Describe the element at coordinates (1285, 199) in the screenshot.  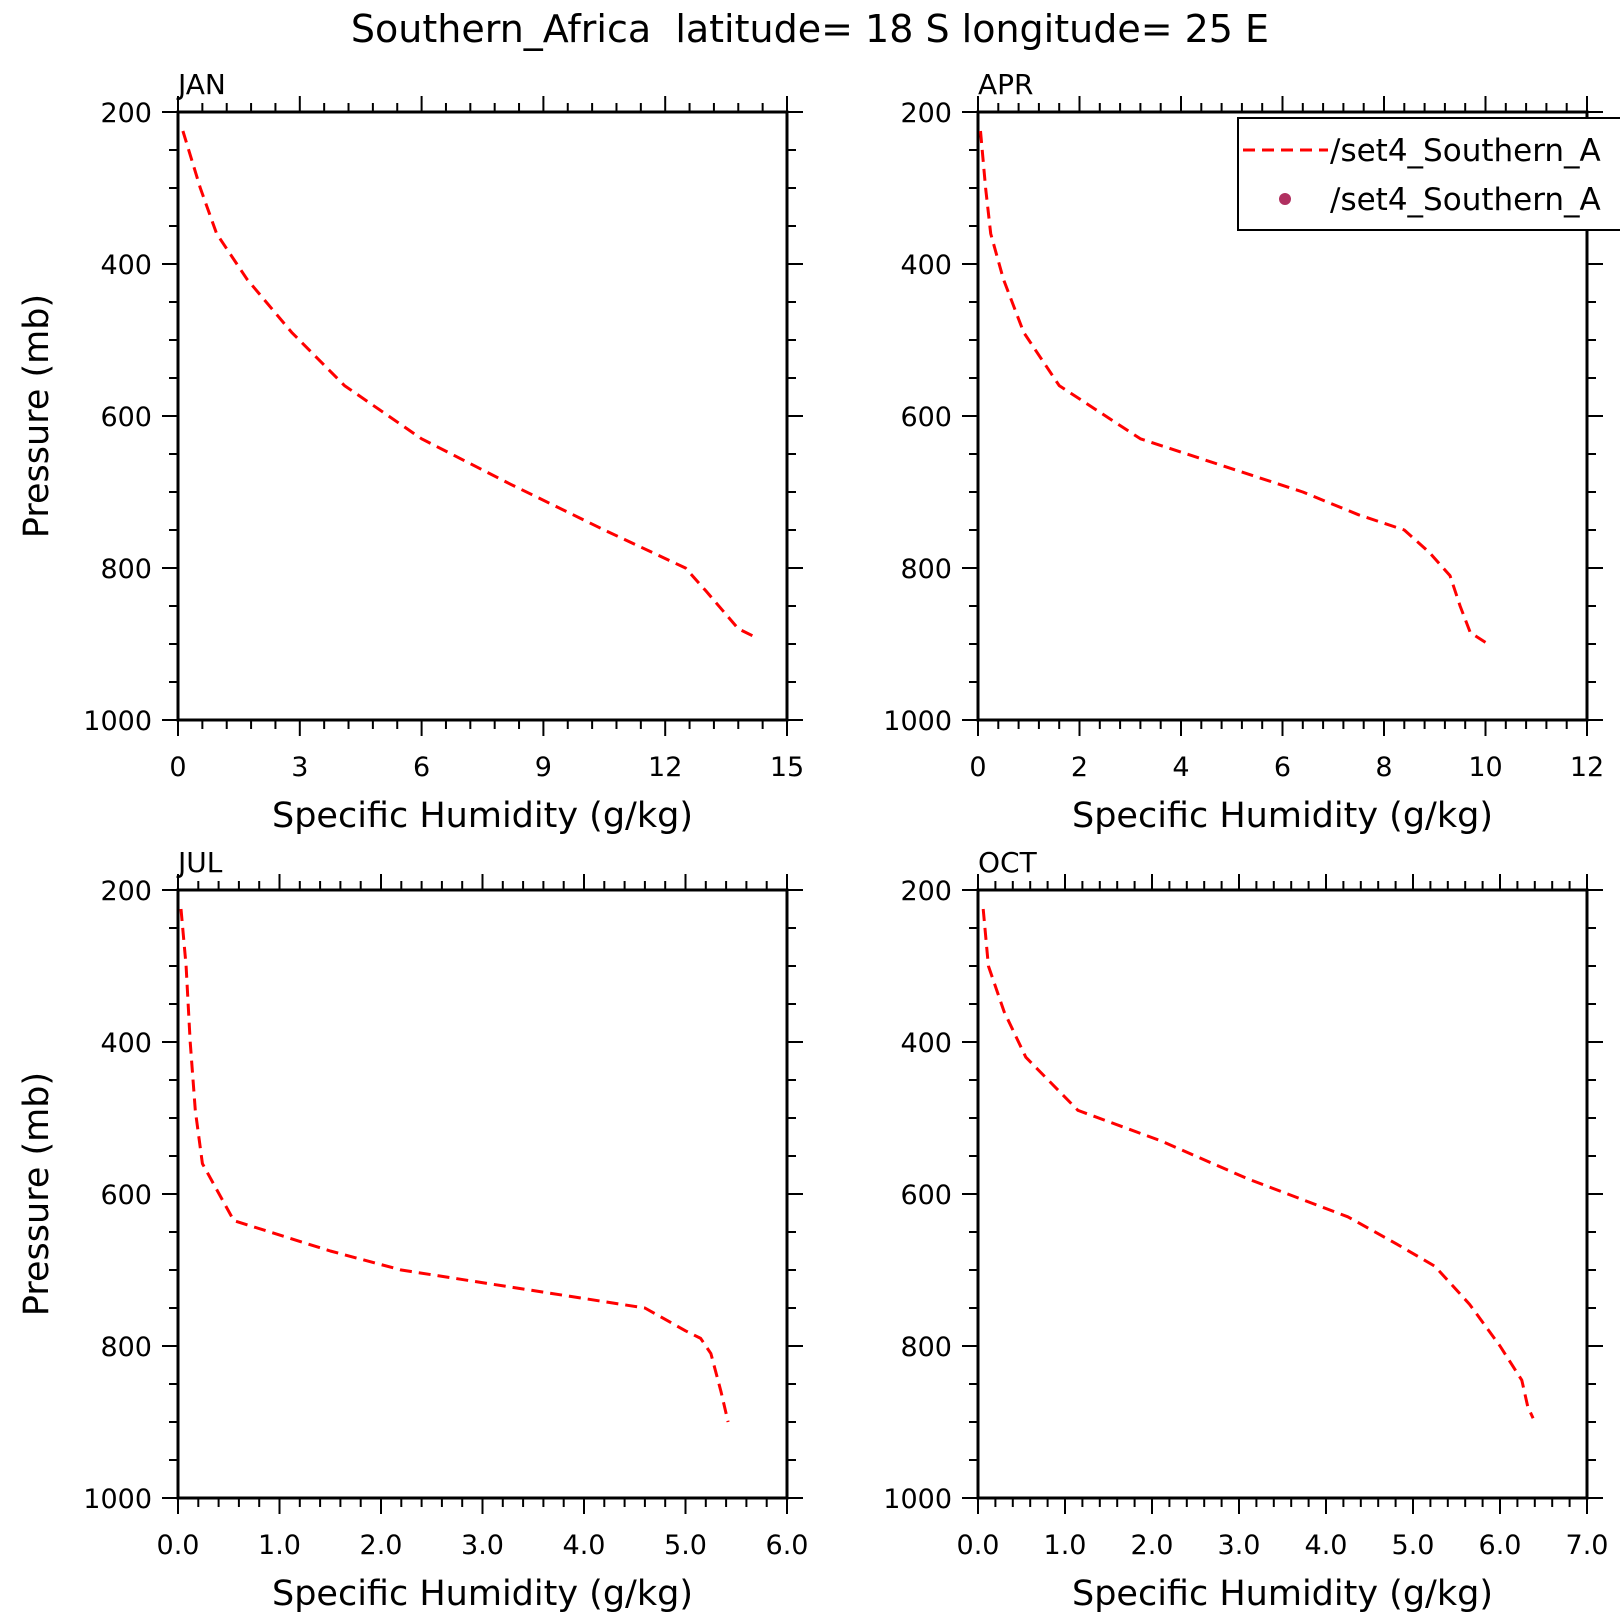
I see `legend-dot-swatch` at that location.